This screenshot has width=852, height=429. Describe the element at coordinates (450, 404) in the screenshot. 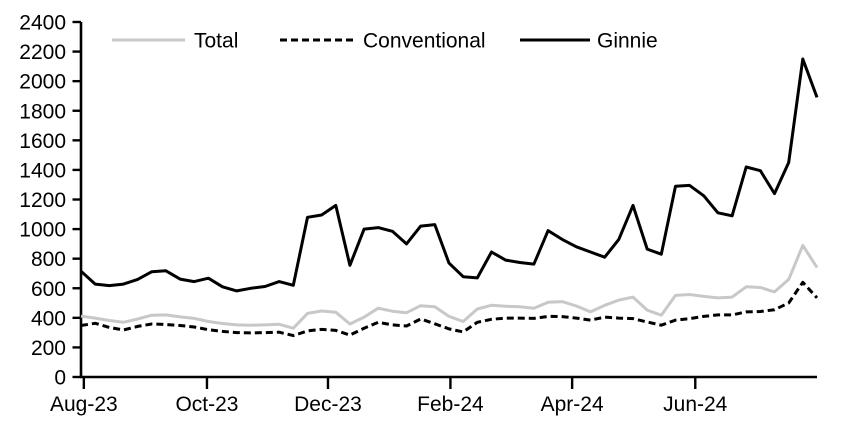

I see `x-axis-label: Feb-24` at that location.